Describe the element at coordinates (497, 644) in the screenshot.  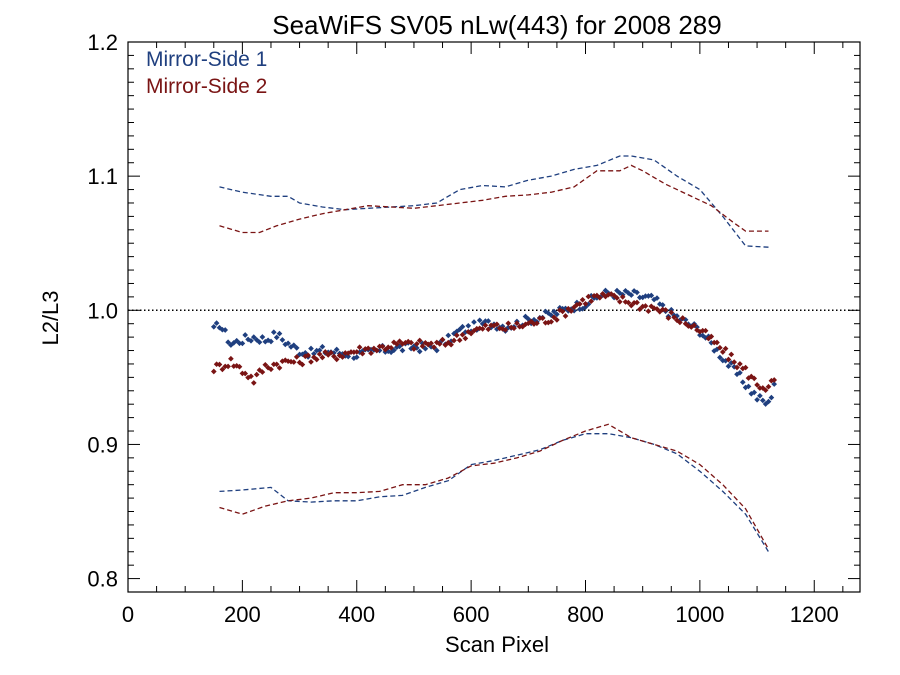
I see `x-axis-label: Scan Pixel` at that location.